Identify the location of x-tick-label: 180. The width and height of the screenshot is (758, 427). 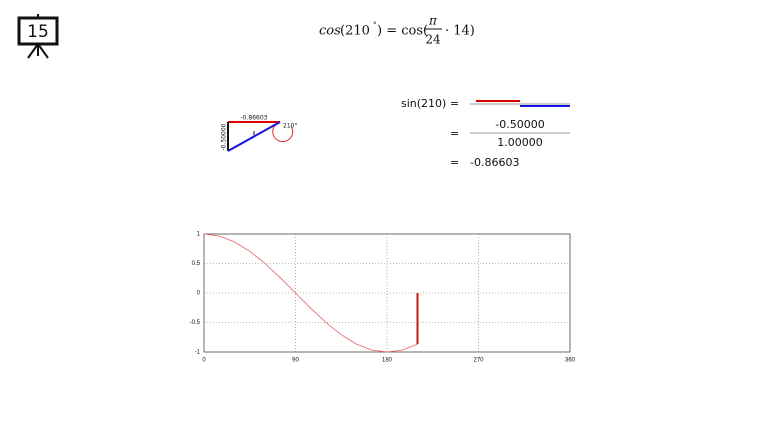
(387, 361).